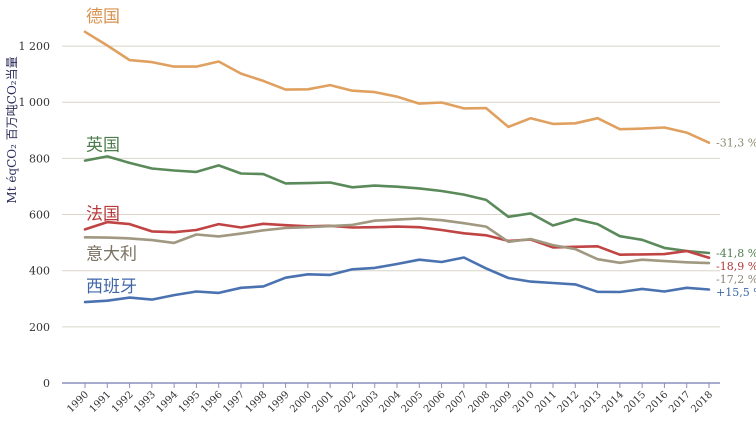 This screenshot has width=756, height=432. I want to click on y-tick-label: 400, so click(39, 271).